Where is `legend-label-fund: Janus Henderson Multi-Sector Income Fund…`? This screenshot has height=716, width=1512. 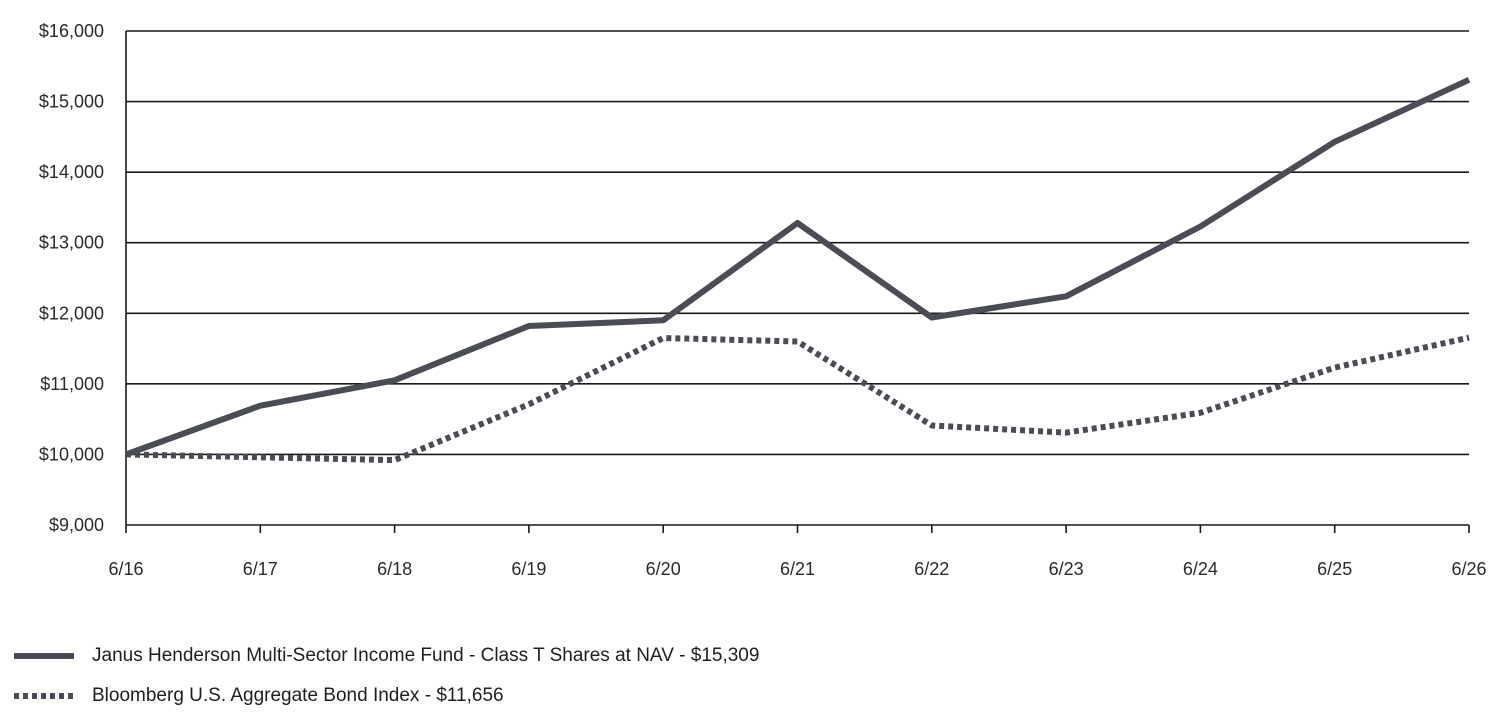 legend-label-fund: Janus Henderson Multi-Sector Income Fund… is located at coordinates (426, 655).